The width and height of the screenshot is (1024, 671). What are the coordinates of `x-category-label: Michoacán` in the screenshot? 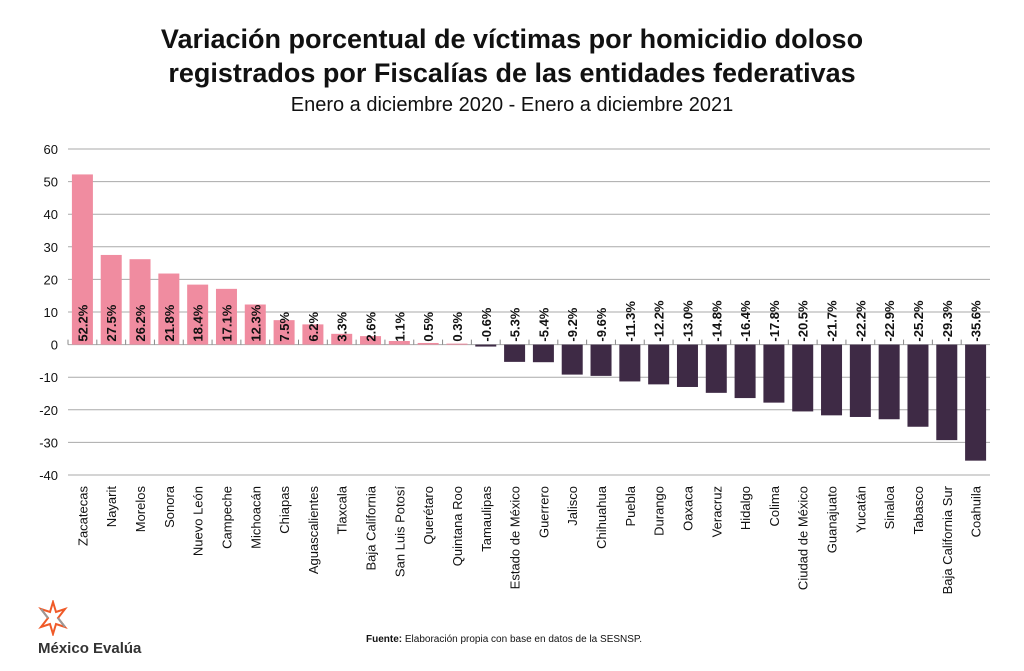 It's located at (255, 517).